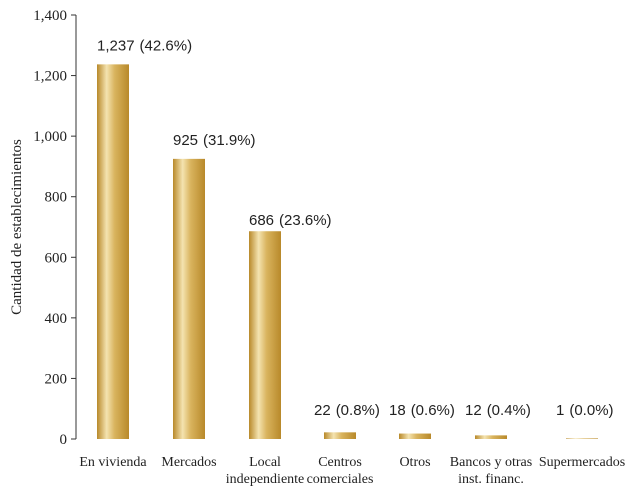 The height and width of the screenshot is (491, 631). Describe the element at coordinates (144, 45) in the screenshot. I see `data-label: 1,237 (42.6%)` at that location.